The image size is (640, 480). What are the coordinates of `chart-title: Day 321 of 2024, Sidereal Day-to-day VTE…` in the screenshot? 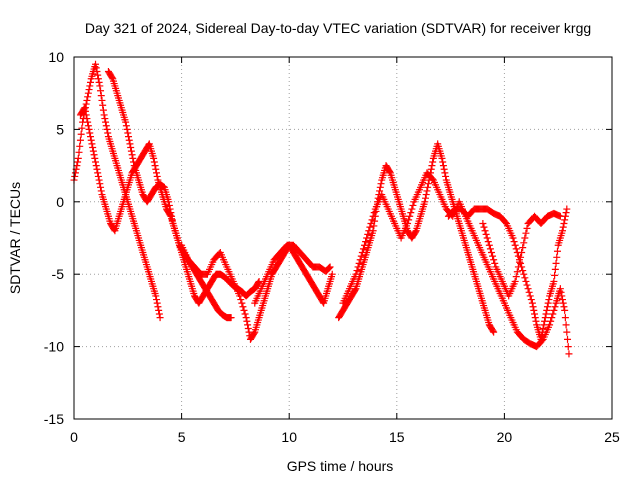 It's located at (338, 28).